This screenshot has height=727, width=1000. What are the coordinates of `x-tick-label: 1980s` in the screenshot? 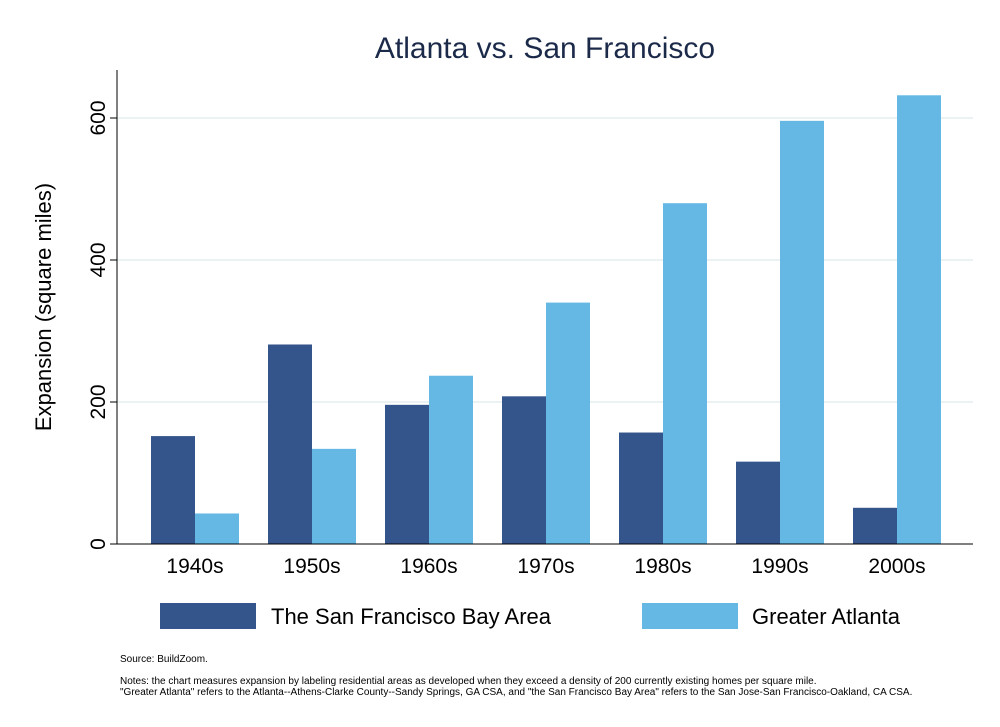 It's located at (662, 566).